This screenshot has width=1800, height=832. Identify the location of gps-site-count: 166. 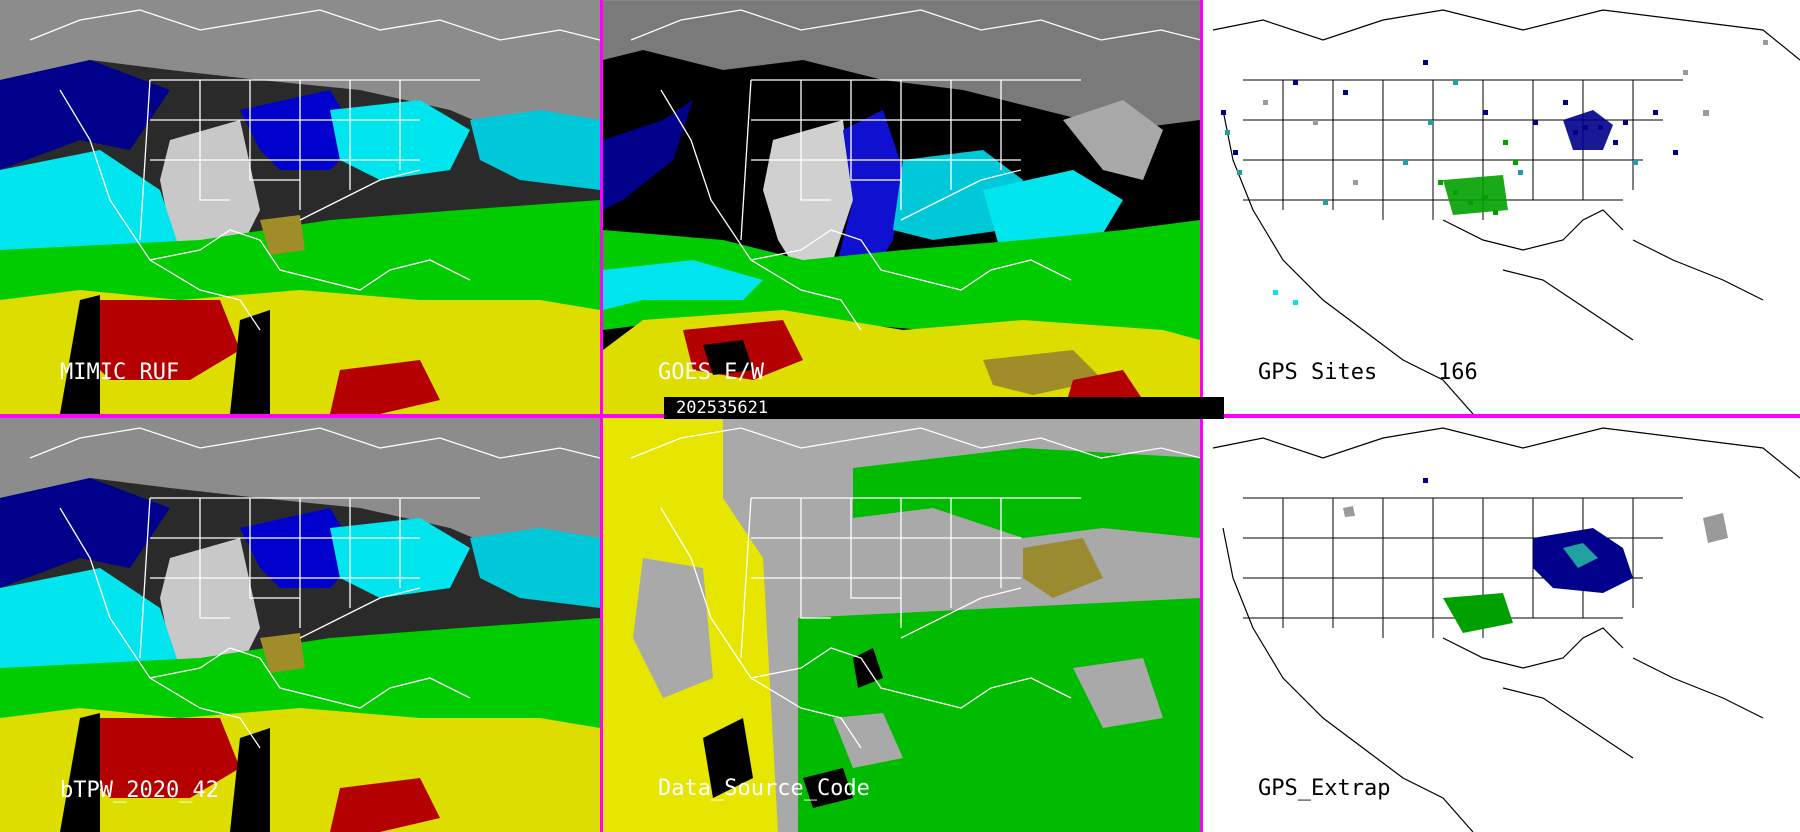
(1458, 372).